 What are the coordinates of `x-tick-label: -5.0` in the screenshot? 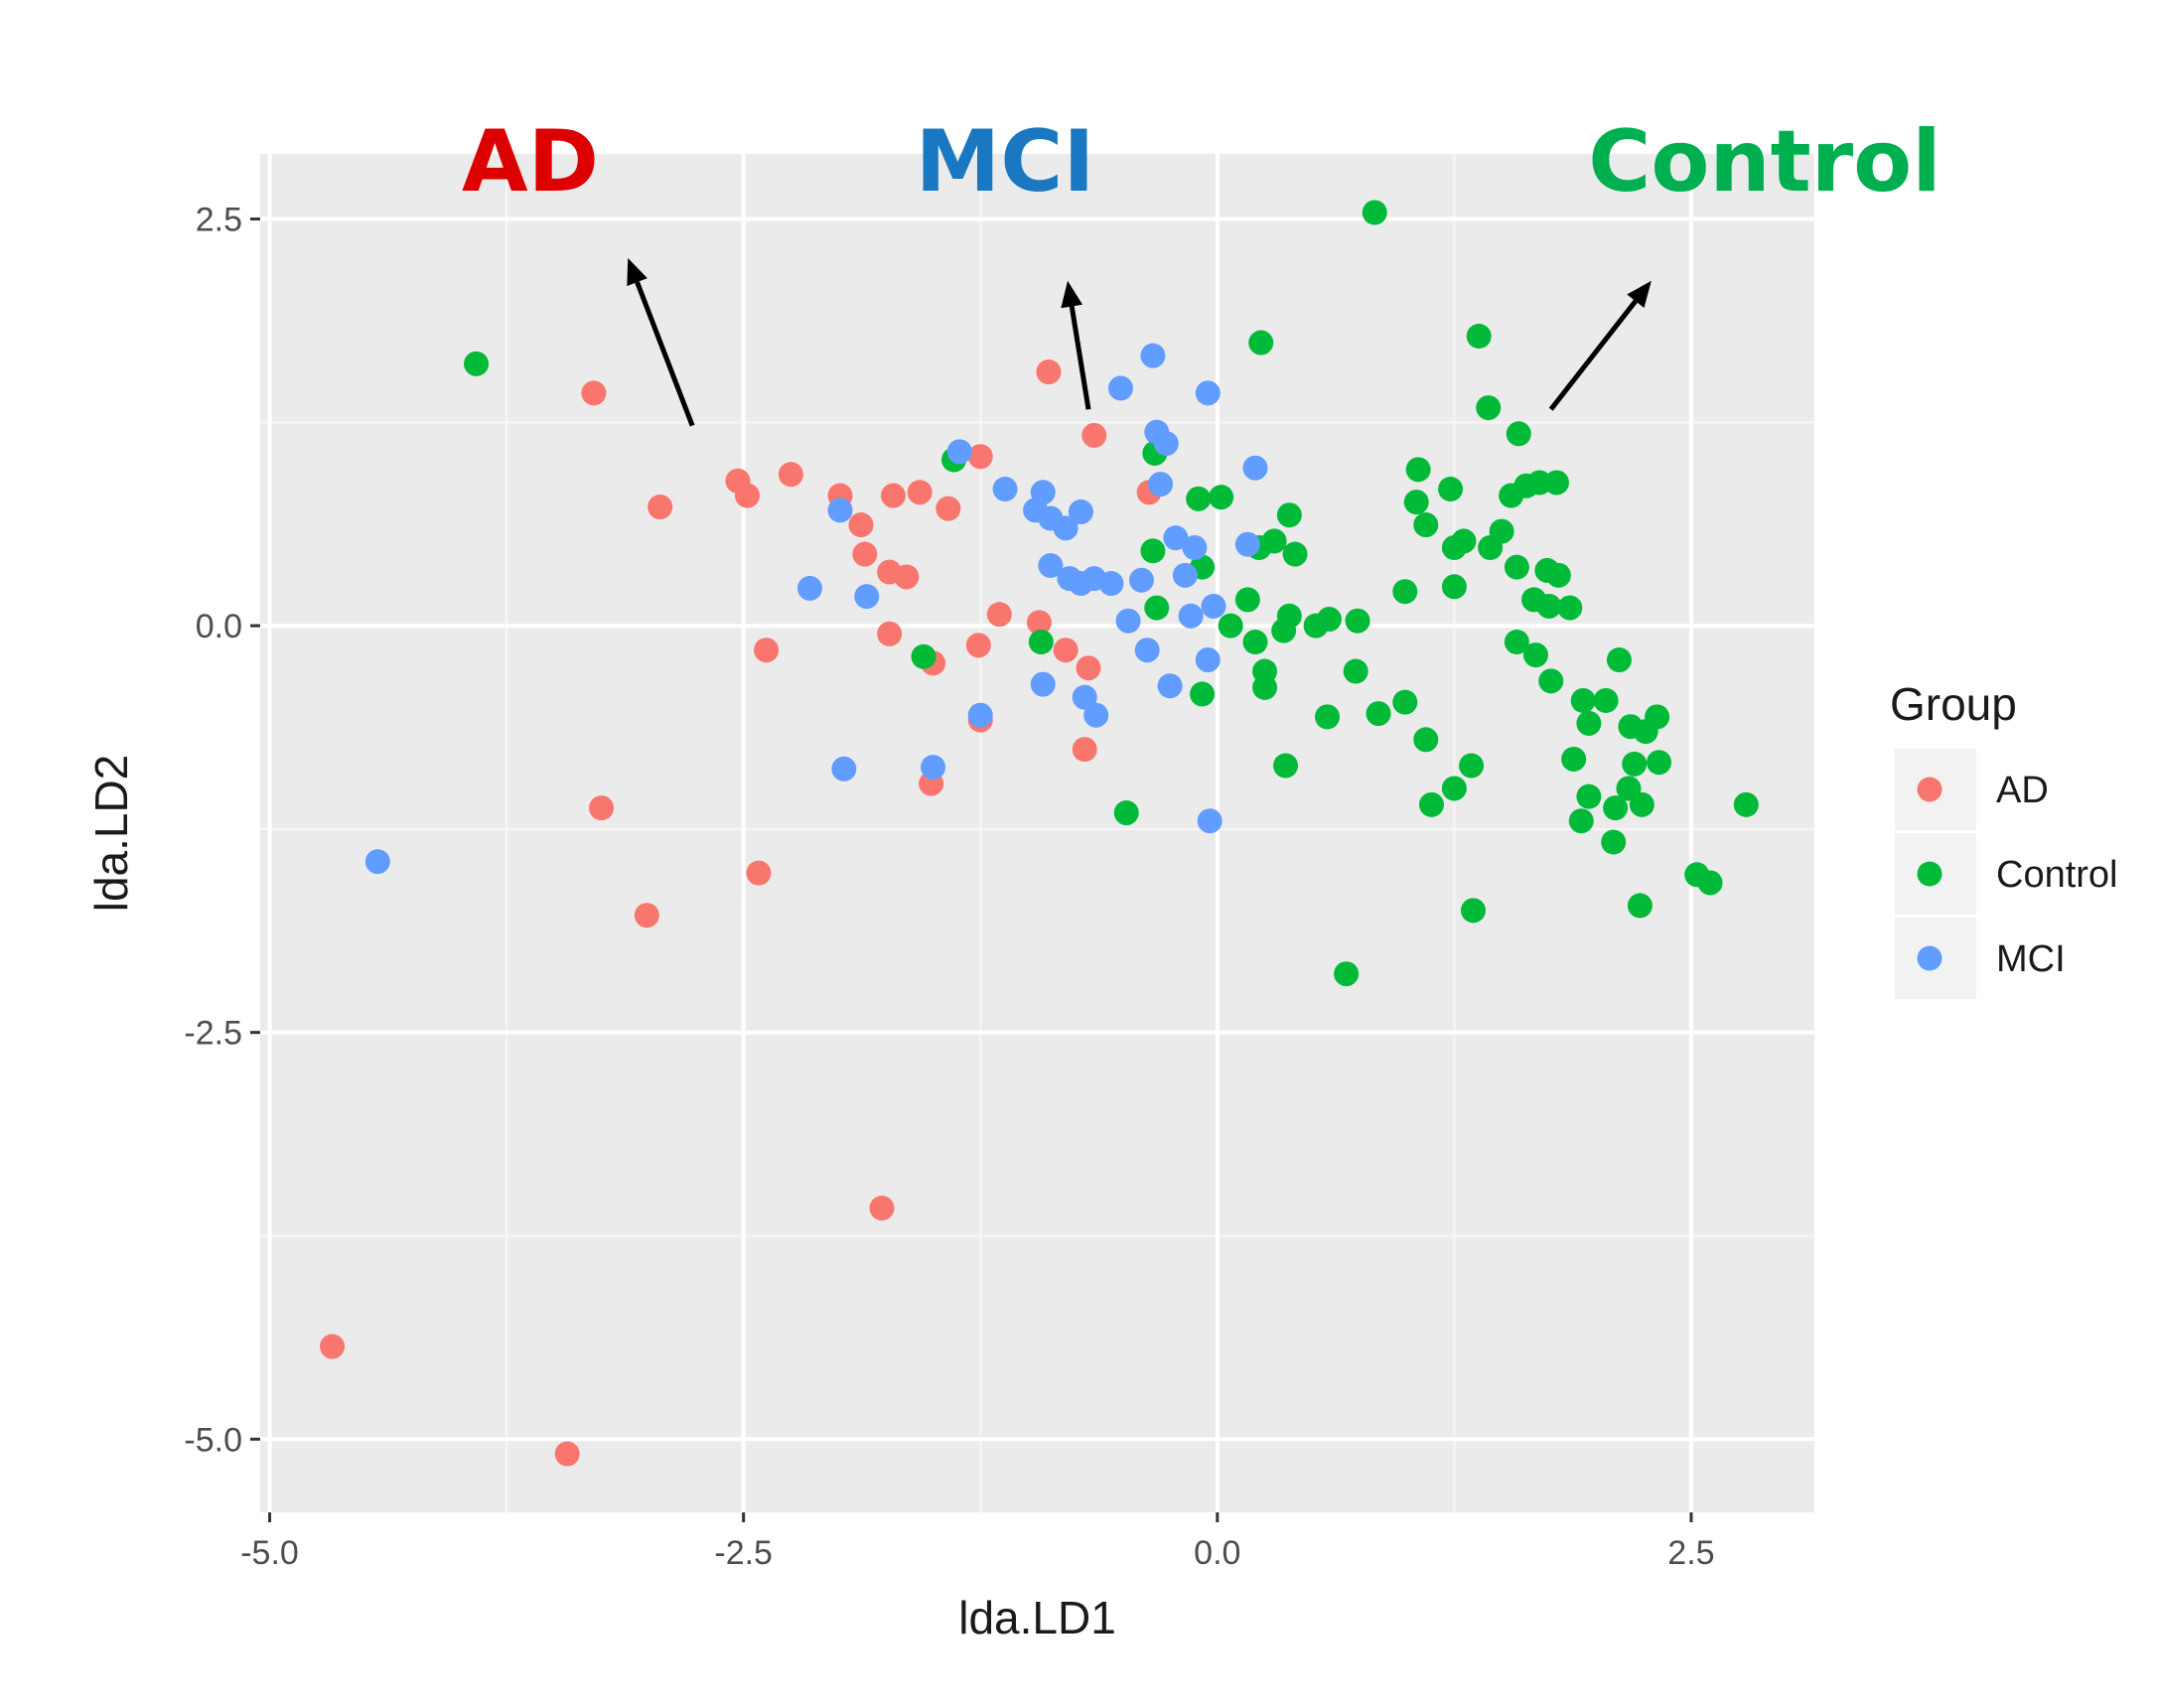 It's located at (269, 1553).